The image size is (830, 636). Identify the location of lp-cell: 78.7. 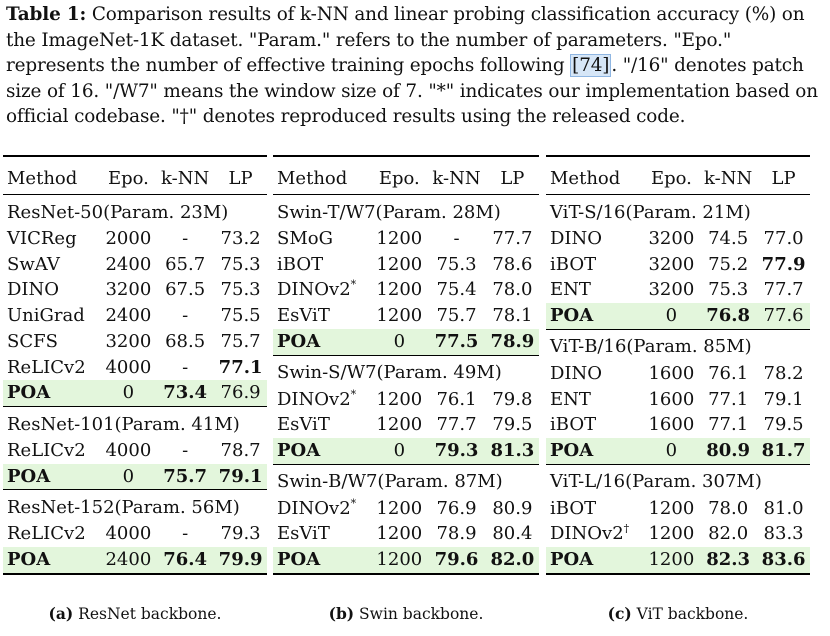
(240, 450).